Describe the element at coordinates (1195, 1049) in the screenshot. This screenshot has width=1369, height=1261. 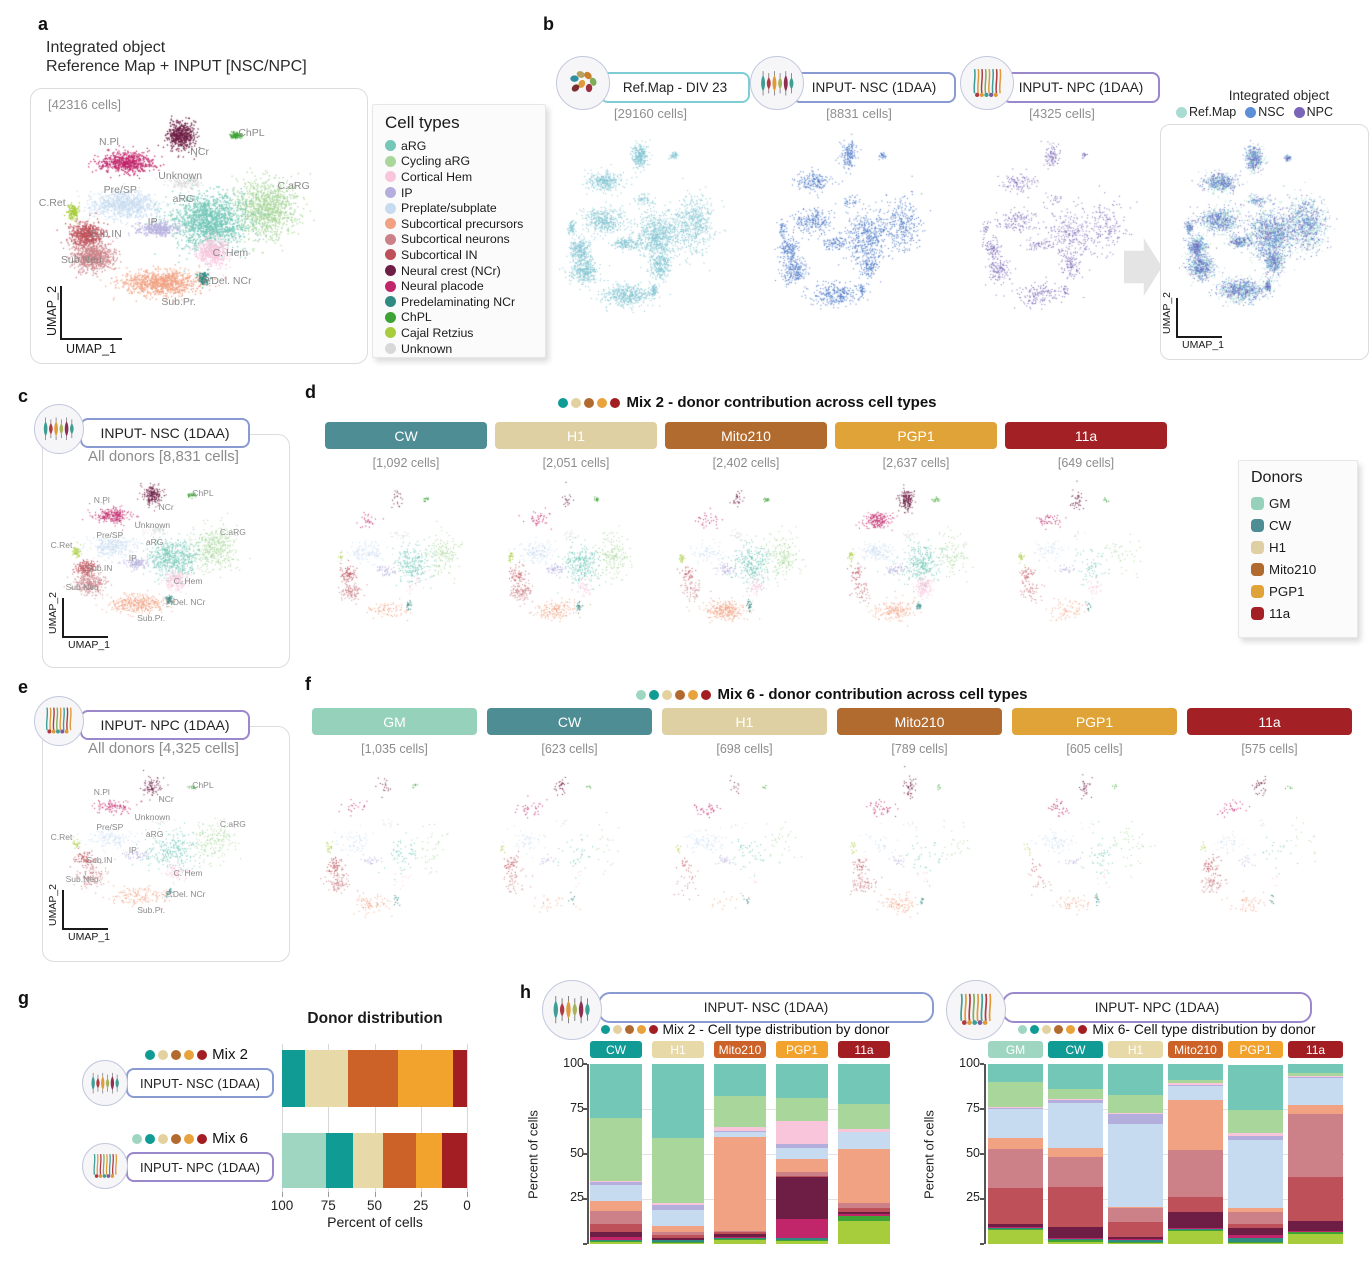
I see `column-header-Mito210: Mito210` at that location.